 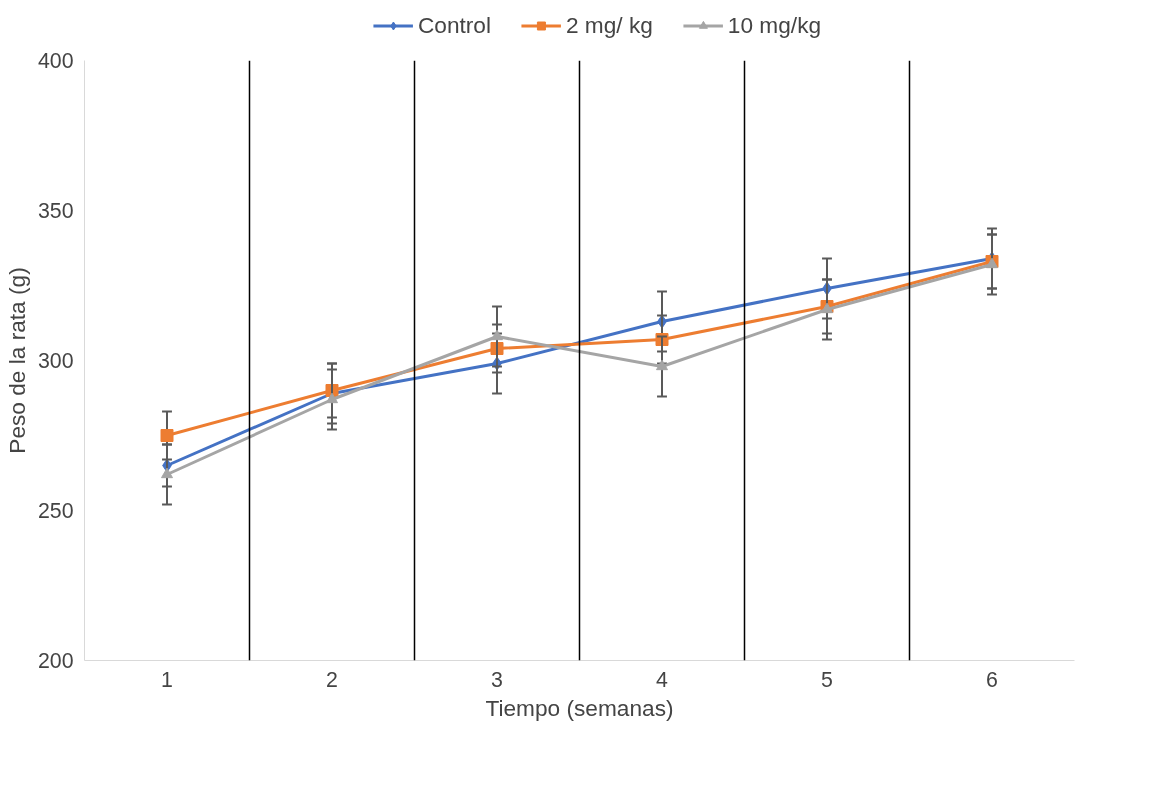 I want to click on y-tick-label: 300, so click(x=55, y=361).